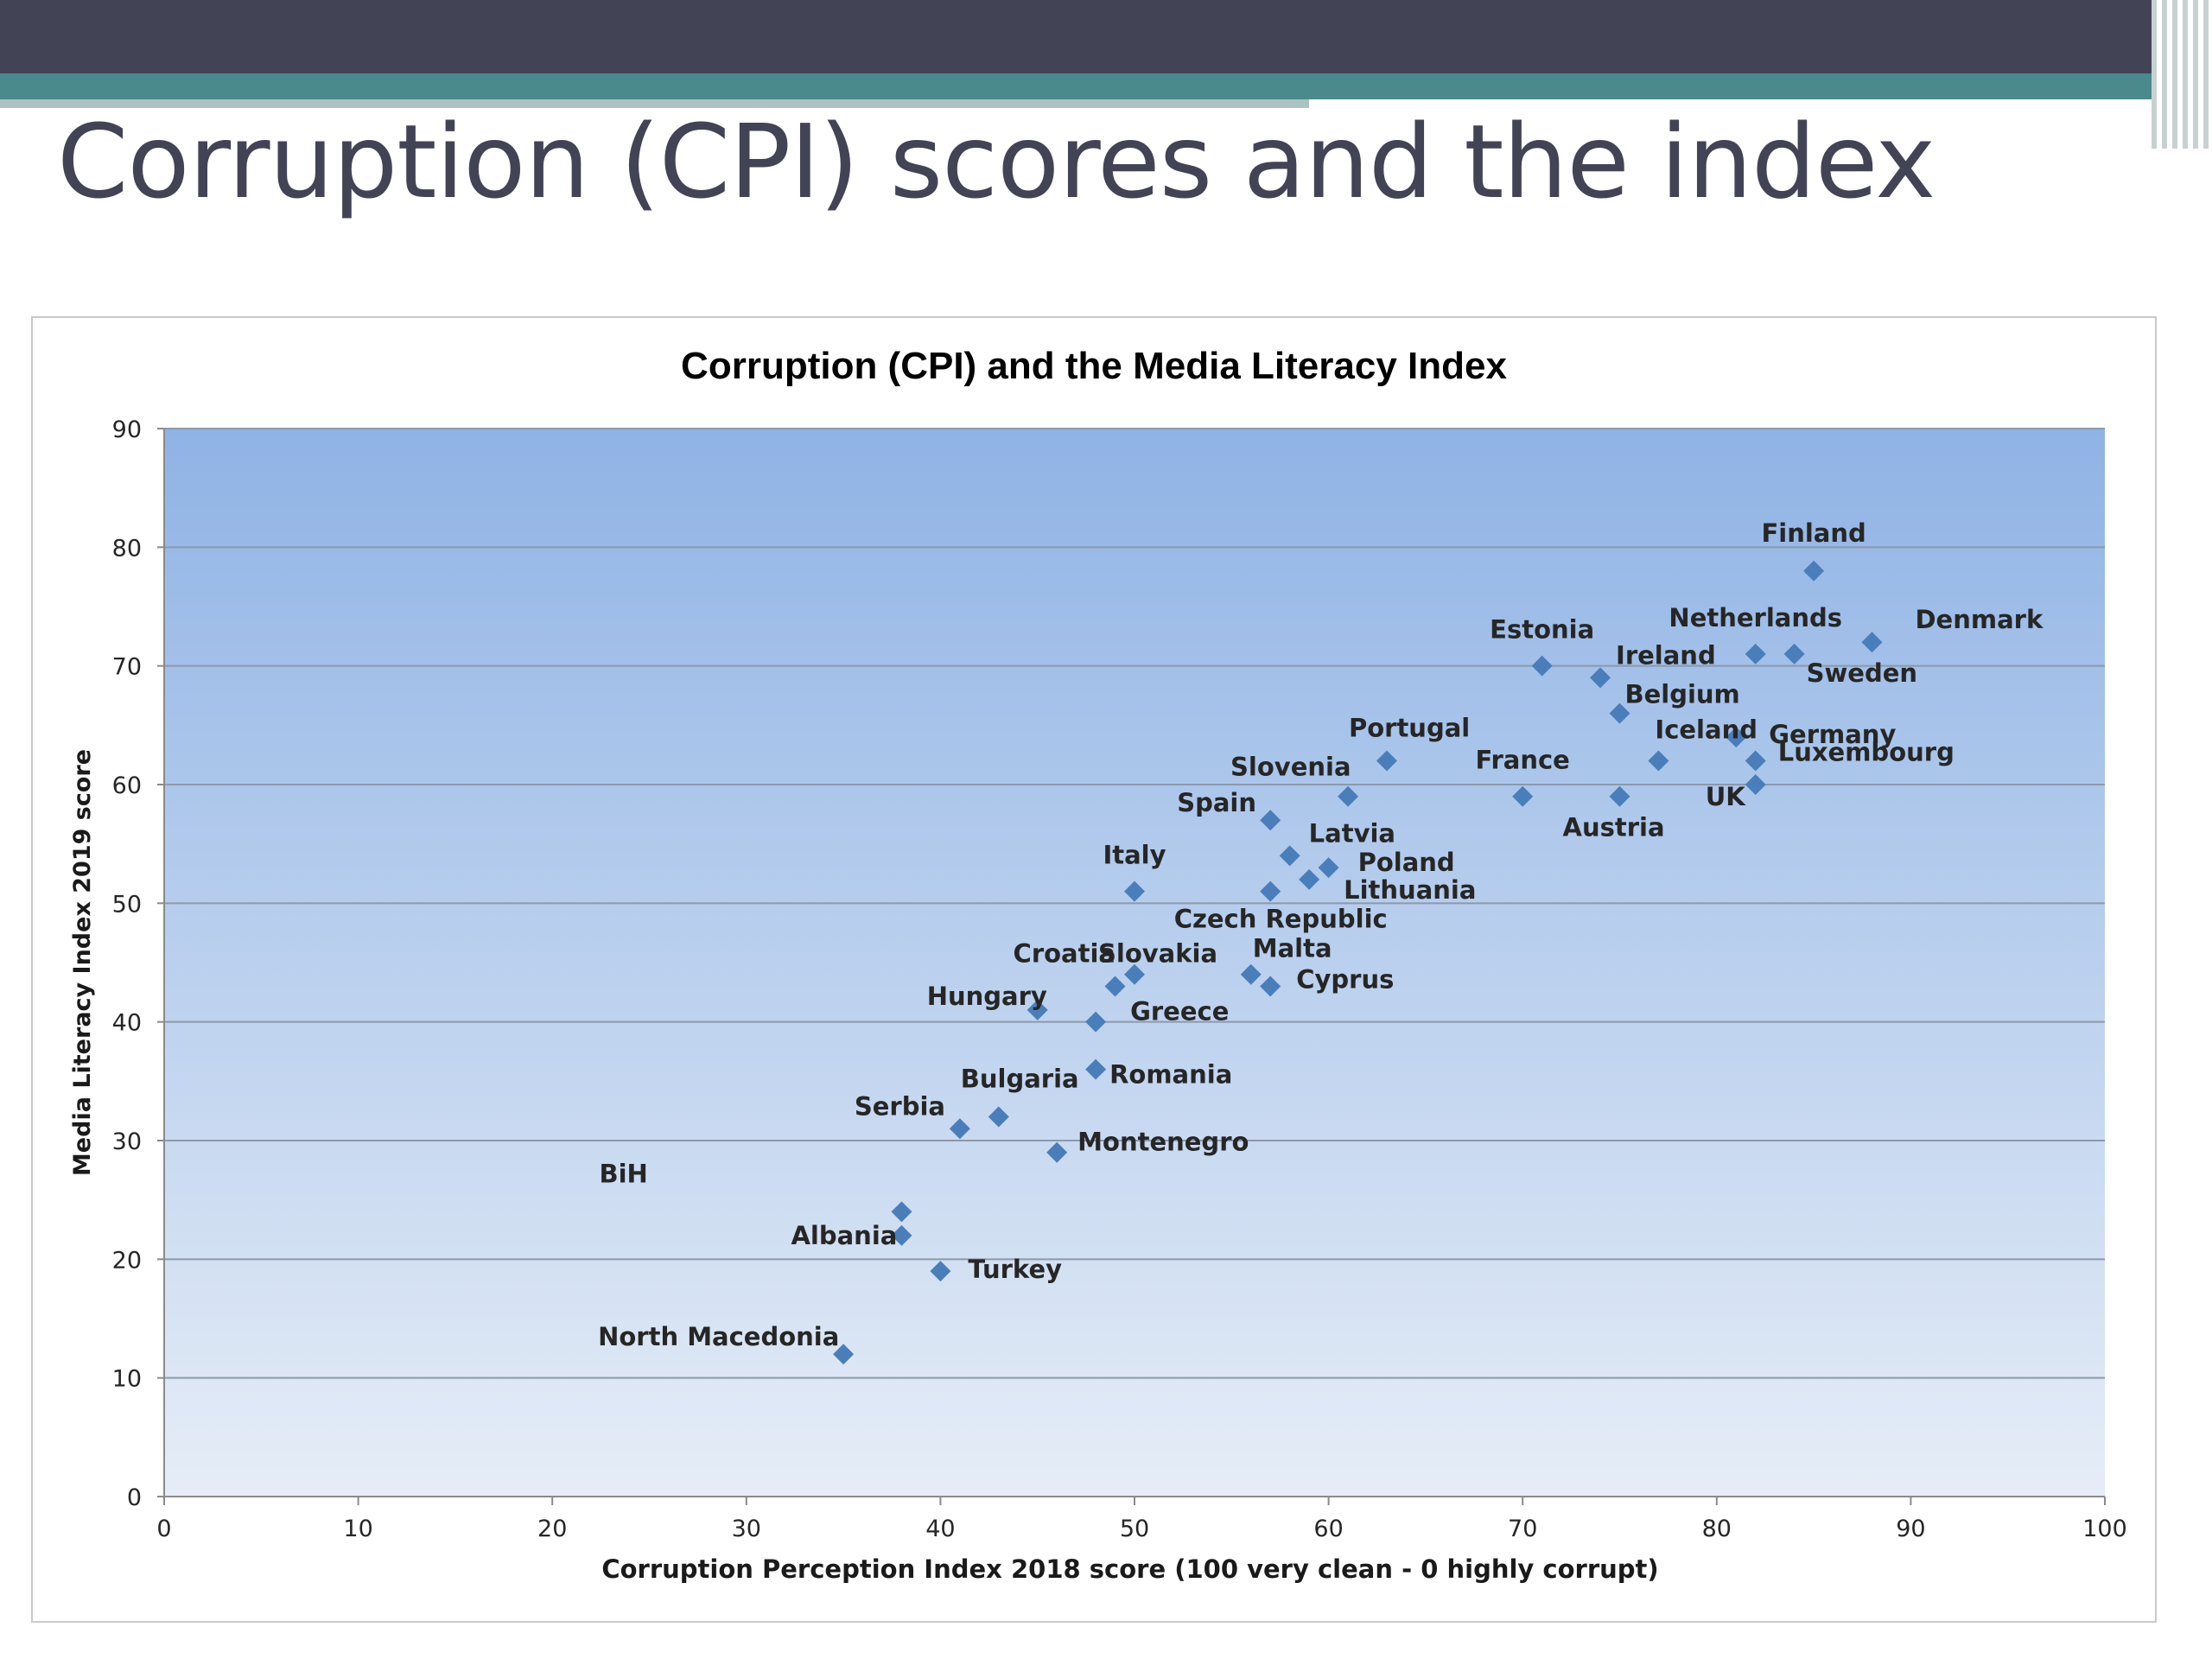 The image size is (2212, 1659). I want to click on data-point-ireland, so click(1600, 678).